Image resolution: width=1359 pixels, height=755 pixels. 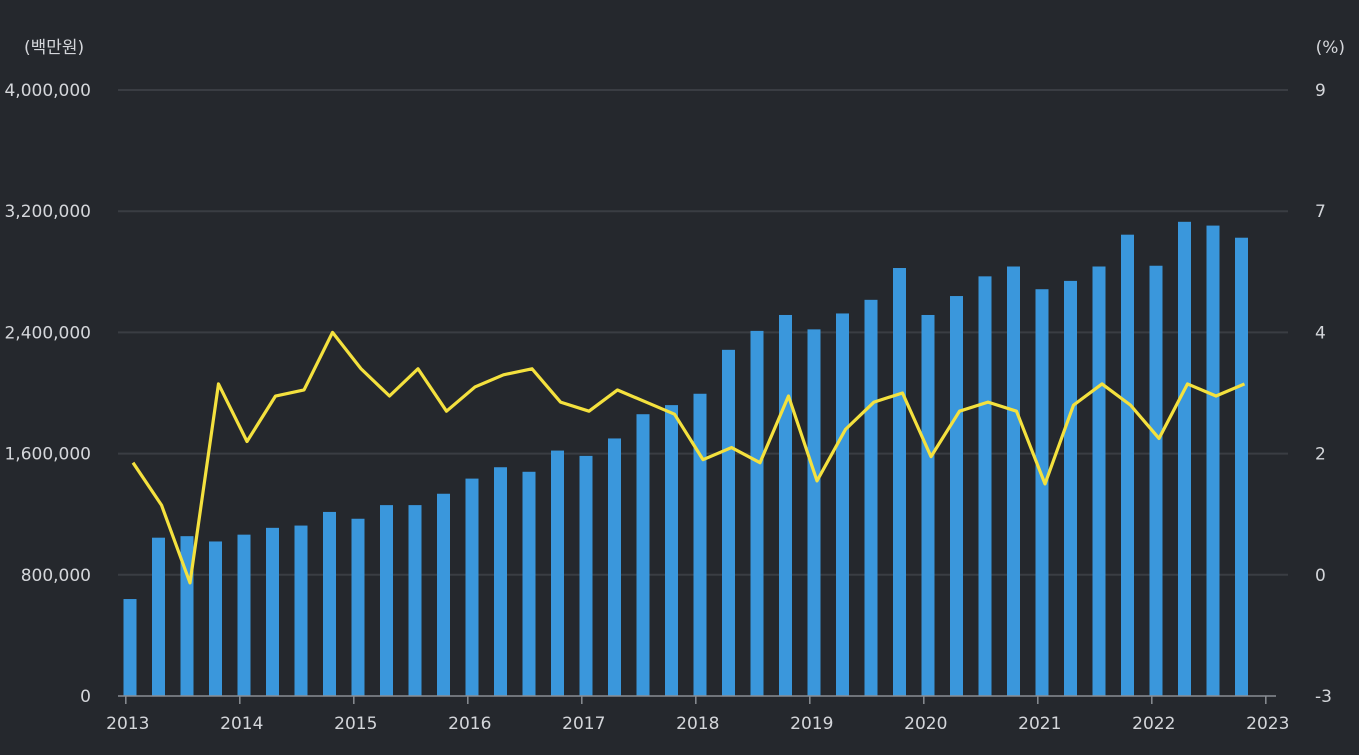 I want to click on left-tick-label: 800,000, so click(x=56, y=576).